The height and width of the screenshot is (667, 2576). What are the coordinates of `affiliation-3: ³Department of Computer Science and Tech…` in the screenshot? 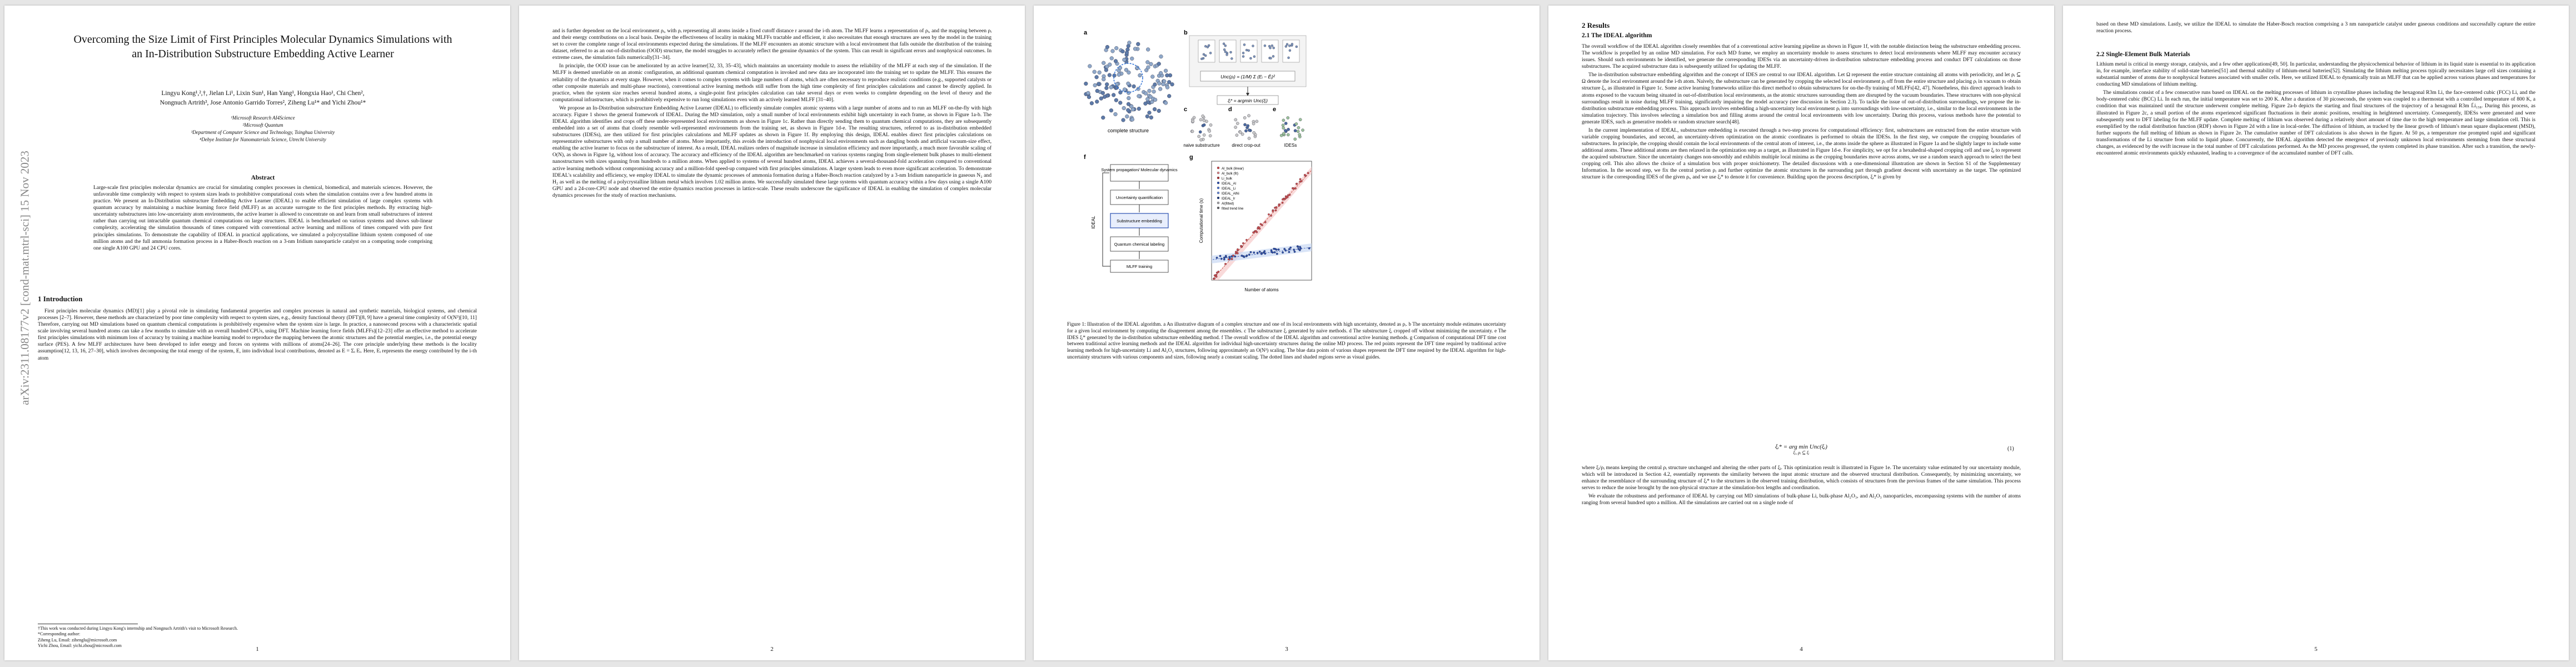 It's located at (263, 133).